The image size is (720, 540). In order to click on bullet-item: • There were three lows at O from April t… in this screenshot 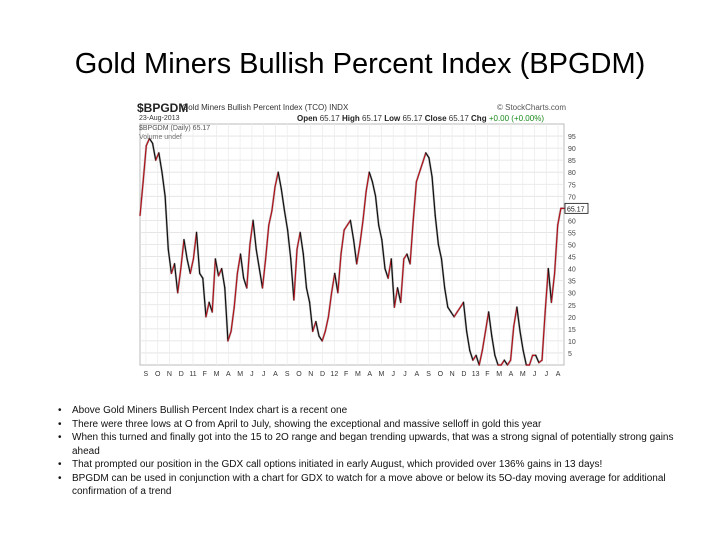, I will do `click(373, 425)`.